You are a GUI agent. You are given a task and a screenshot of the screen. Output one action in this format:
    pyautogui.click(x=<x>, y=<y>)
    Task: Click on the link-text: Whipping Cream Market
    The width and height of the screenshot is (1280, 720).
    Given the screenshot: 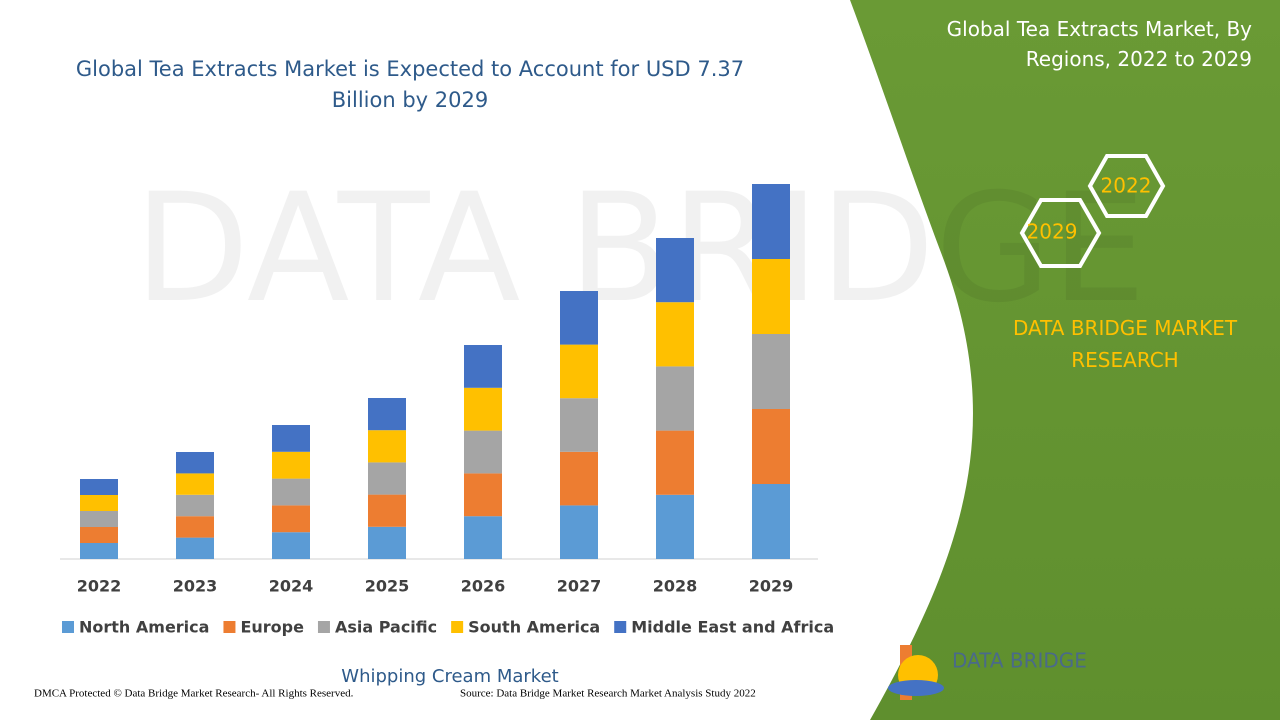 What is the action you would take?
    pyautogui.click(x=449, y=676)
    